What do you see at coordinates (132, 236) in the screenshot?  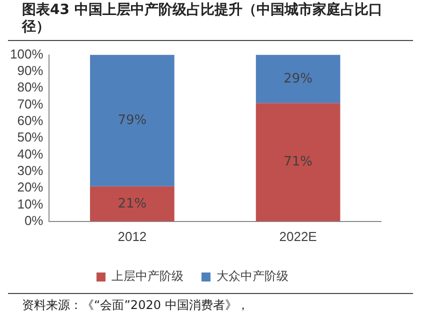 I see `x-tick-label: 2012` at bounding box center [132, 236].